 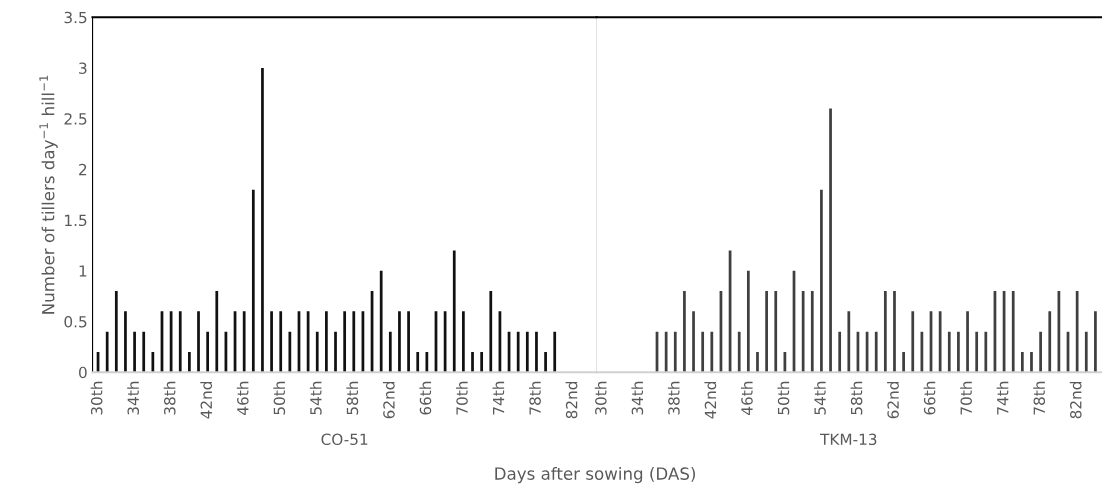 I want to click on x-tick-label: 74th, so click(x=1002, y=398).